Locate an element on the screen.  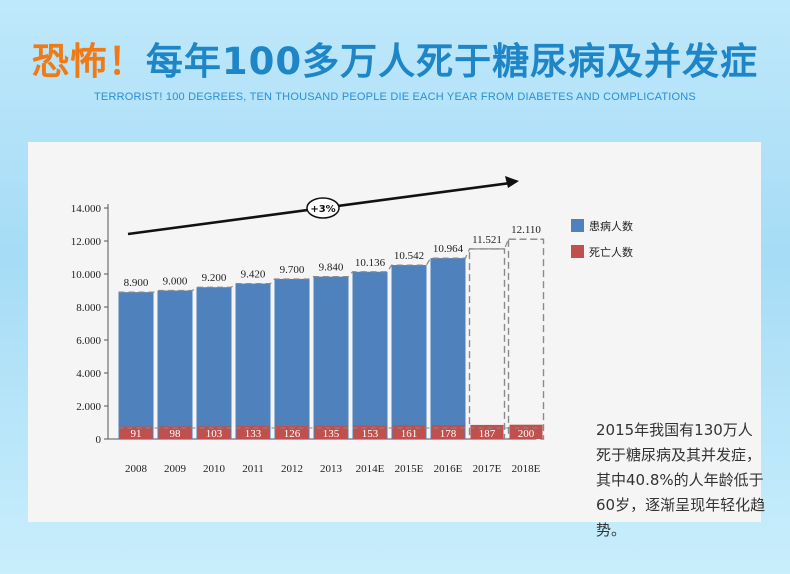
death-value-label: 153 is located at coordinates (370, 434).